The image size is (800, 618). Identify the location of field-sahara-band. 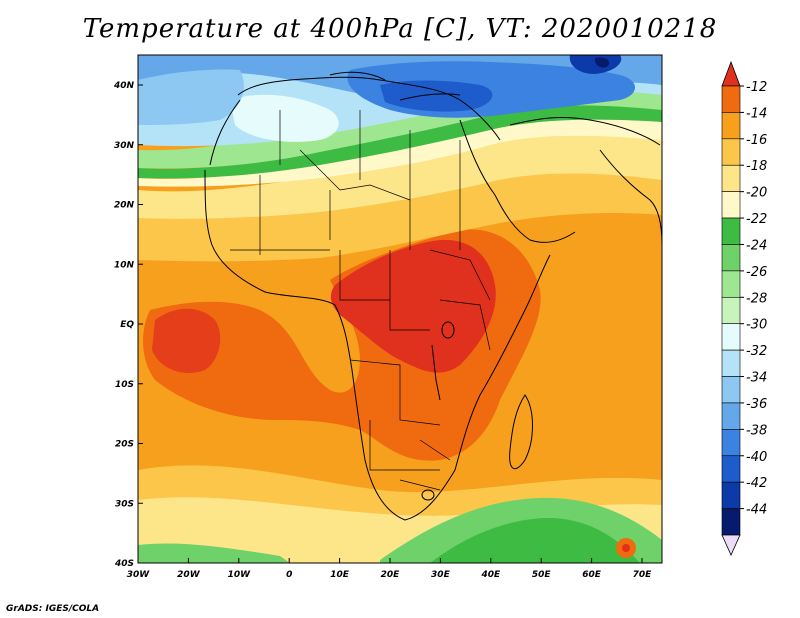
(400, 207).